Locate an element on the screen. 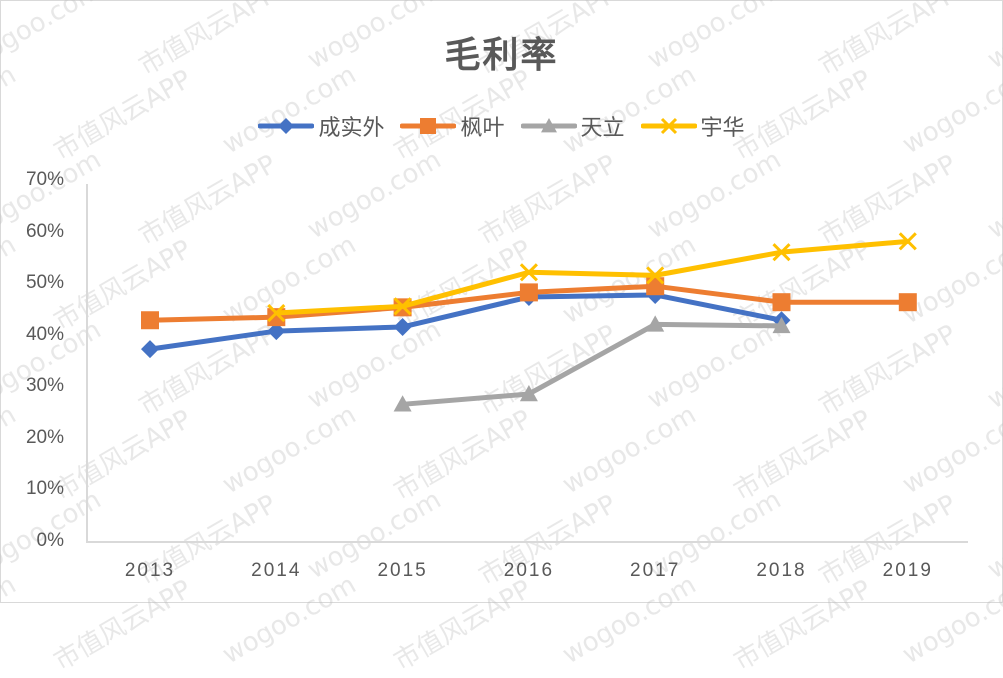 The height and width of the screenshot is (678, 1003). y-tick-label: 10% is located at coordinates (44, 489).